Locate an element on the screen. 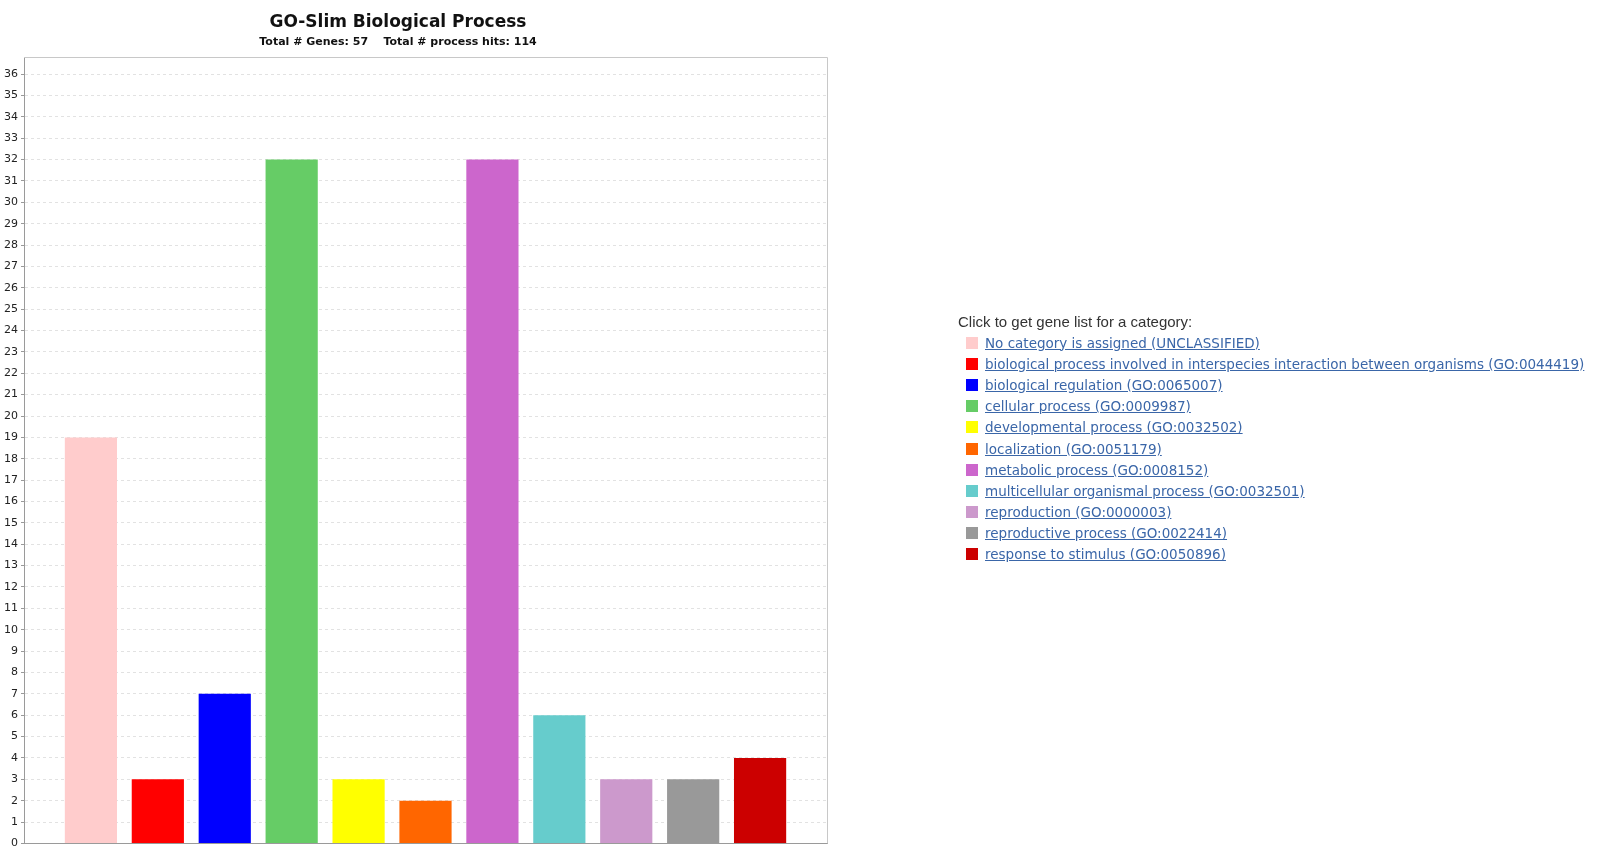  y-tick-label: 10 is located at coordinates (11, 629).